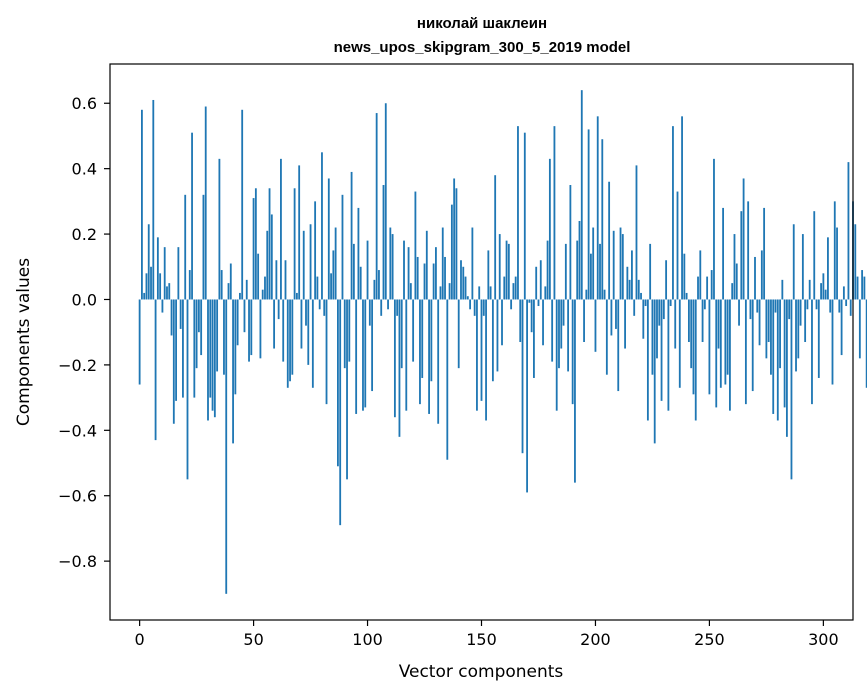  Describe the element at coordinates (24, 342) in the screenshot. I see `y-axis-label: Components values` at that location.